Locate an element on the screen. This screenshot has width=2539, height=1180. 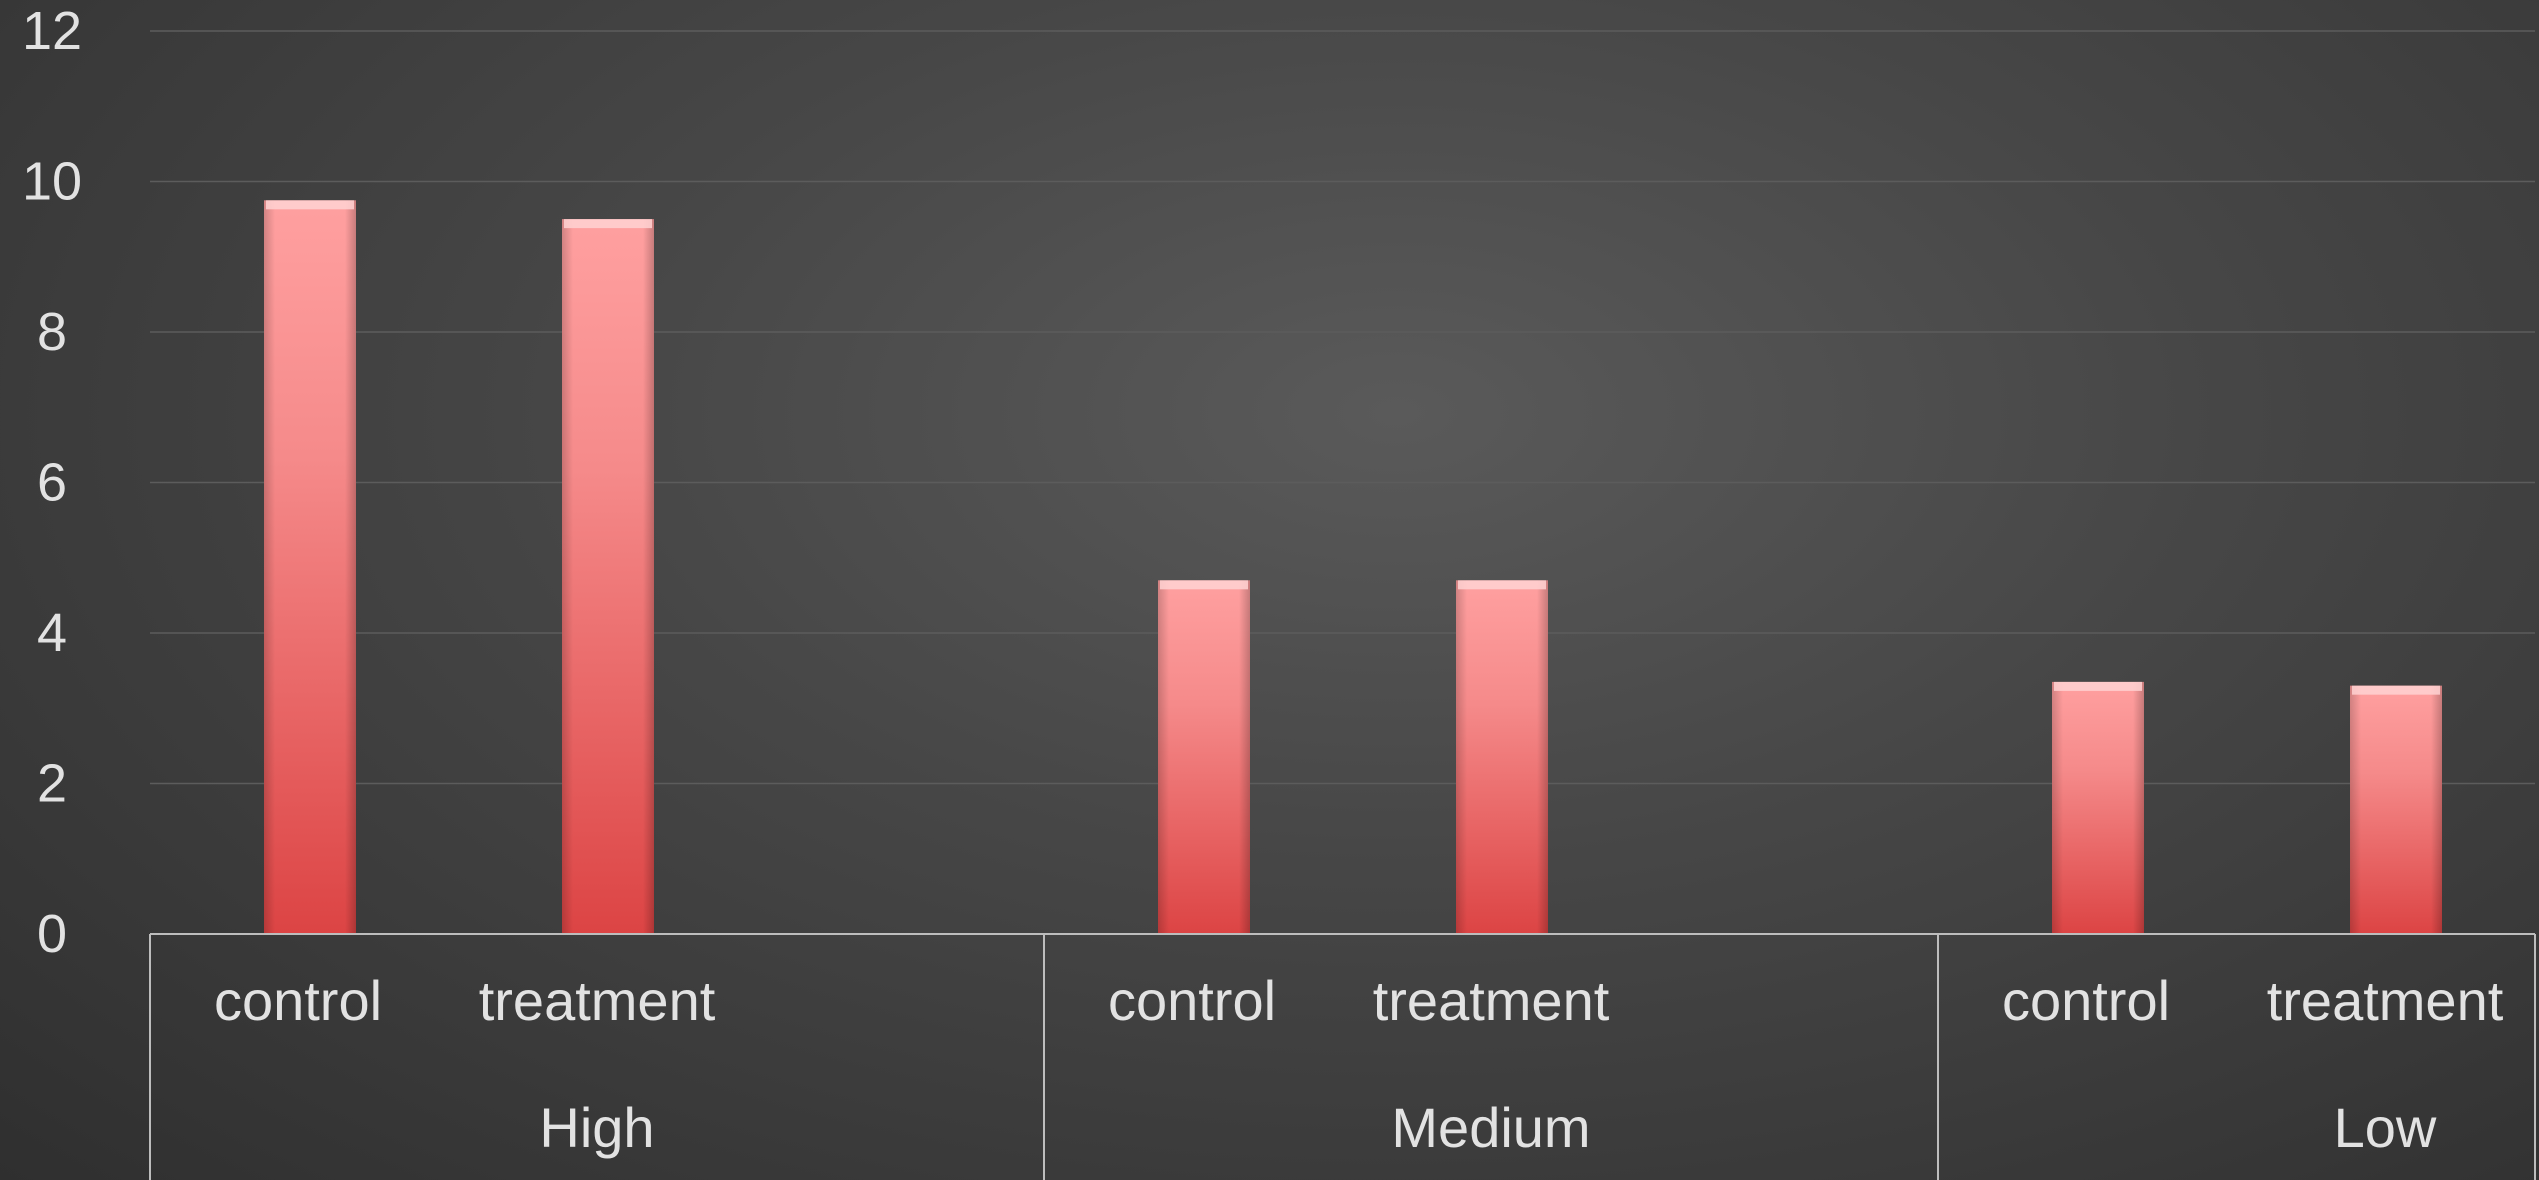
group-label: Medium is located at coordinates (1490, 1127).